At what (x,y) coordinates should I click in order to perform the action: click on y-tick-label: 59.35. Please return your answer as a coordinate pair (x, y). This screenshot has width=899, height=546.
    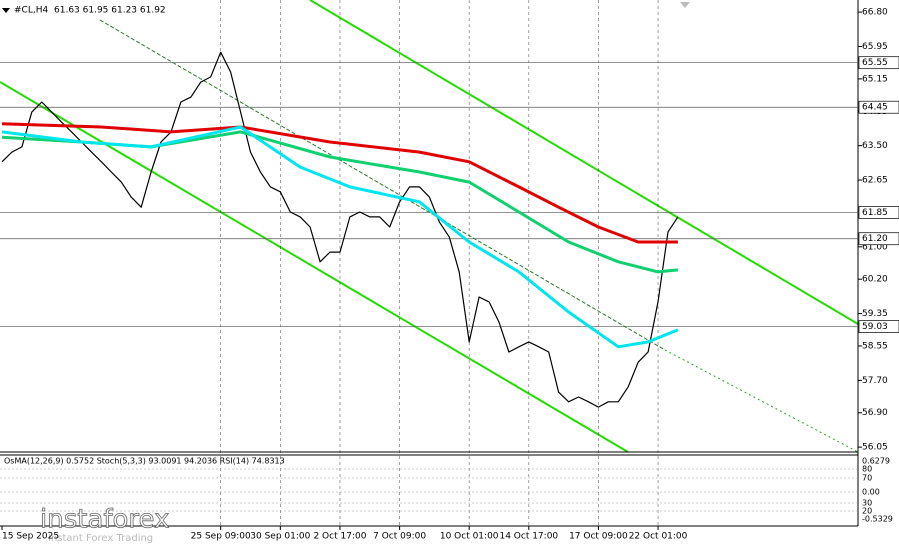
    Looking at the image, I should click on (875, 314).